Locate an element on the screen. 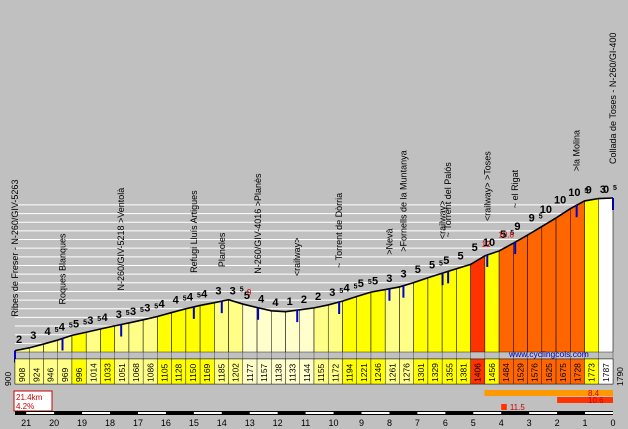  km-tick-label: 4 is located at coordinates (501, 423).